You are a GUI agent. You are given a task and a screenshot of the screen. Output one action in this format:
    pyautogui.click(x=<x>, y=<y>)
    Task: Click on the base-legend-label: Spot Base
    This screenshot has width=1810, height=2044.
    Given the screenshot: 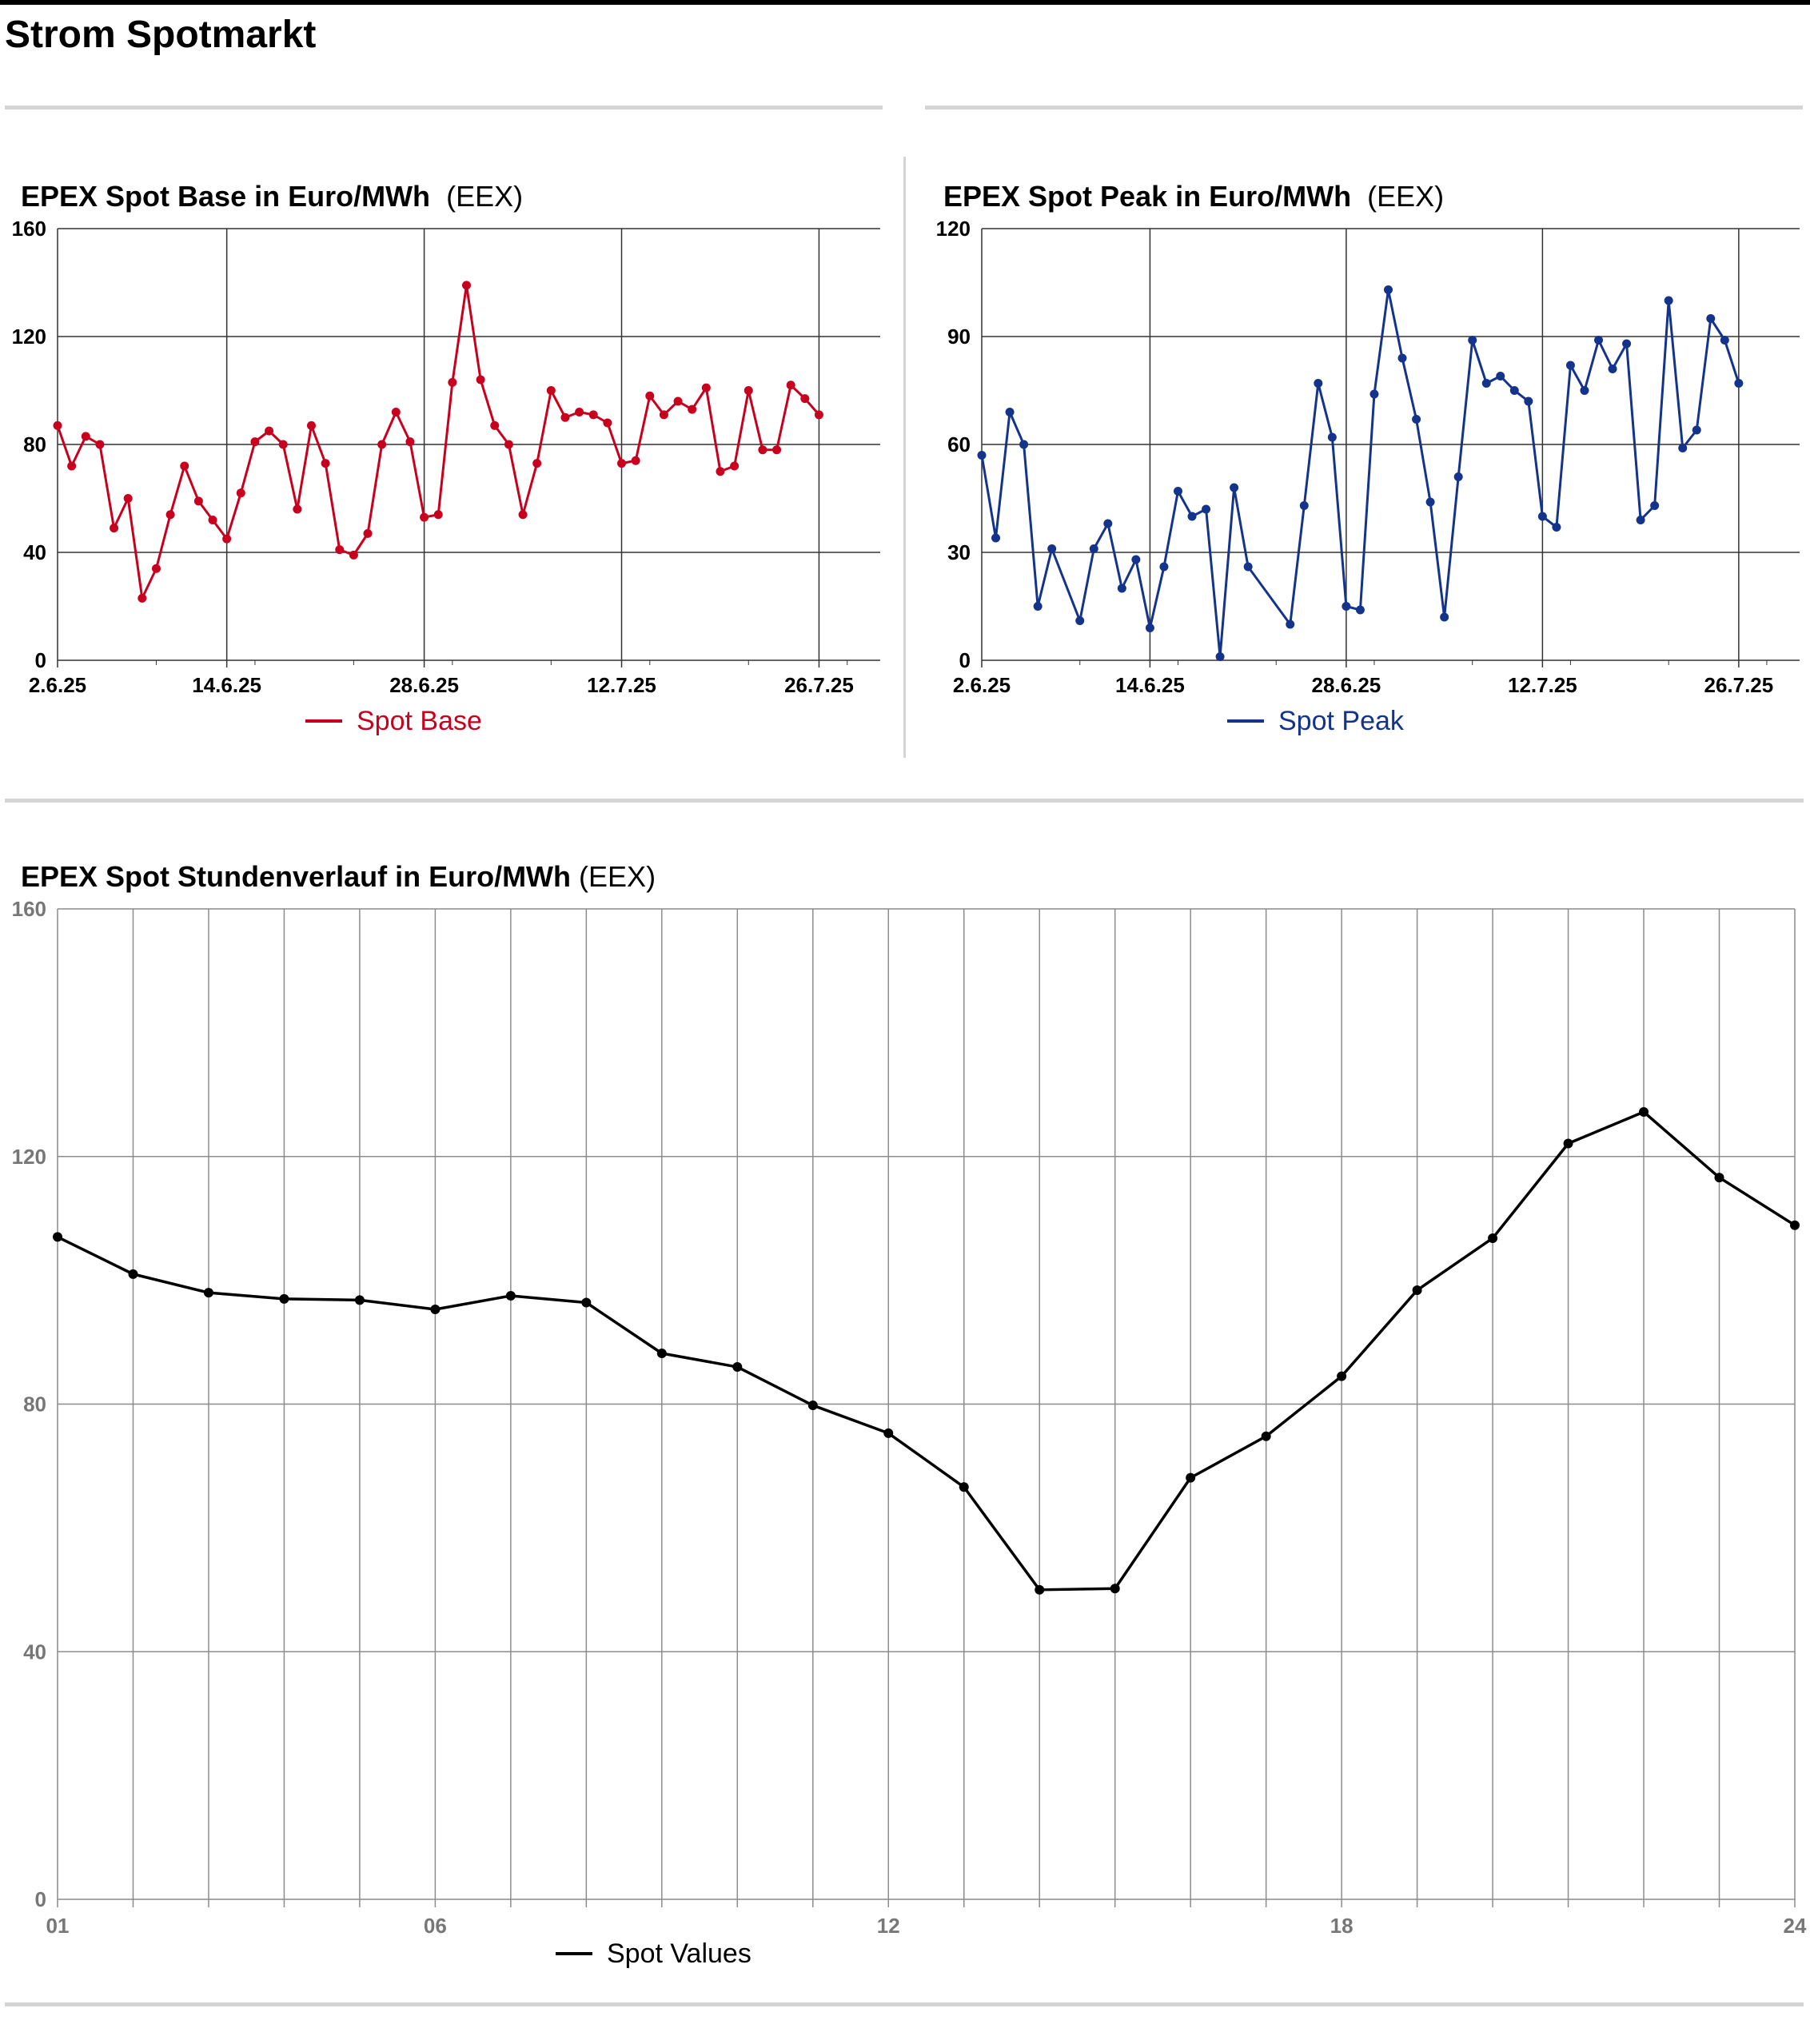 What is the action you would take?
    pyautogui.click(x=419, y=721)
    